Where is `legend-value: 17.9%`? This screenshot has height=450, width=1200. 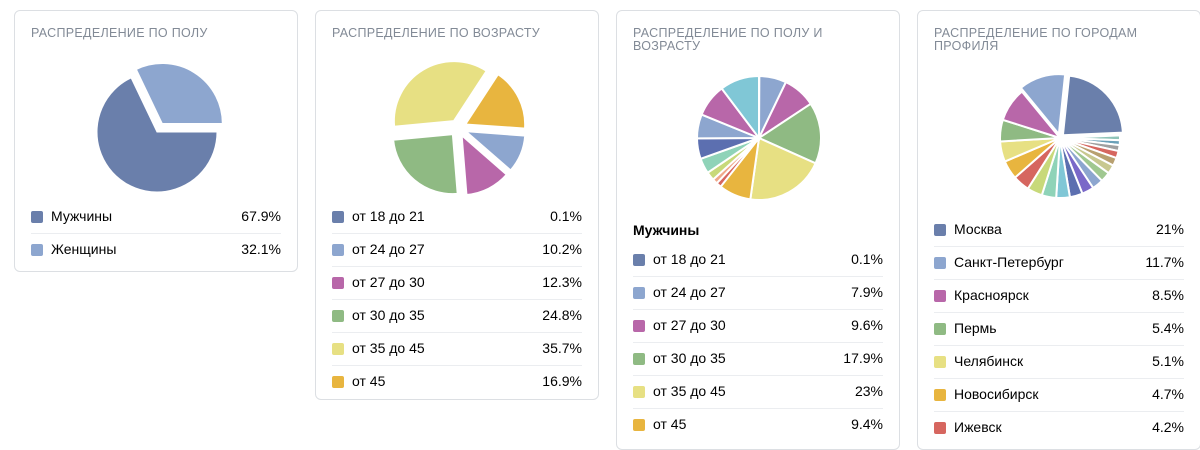 legend-value: 17.9% is located at coordinates (863, 358).